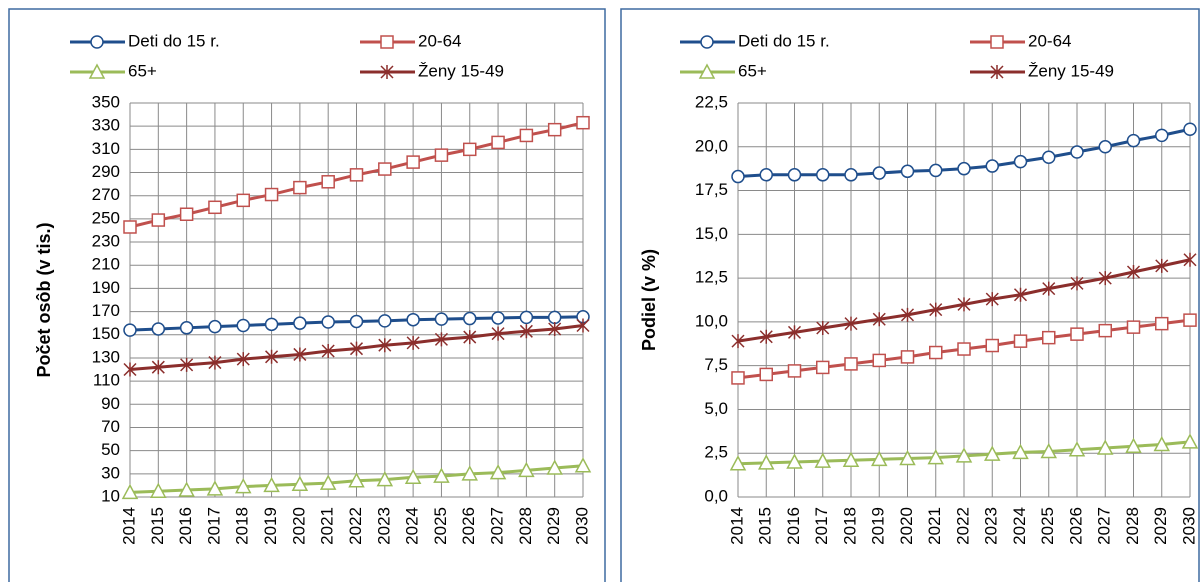 The width and height of the screenshot is (1203, 582). I want to click on x-tick-label: 2027, so click(497, 526).